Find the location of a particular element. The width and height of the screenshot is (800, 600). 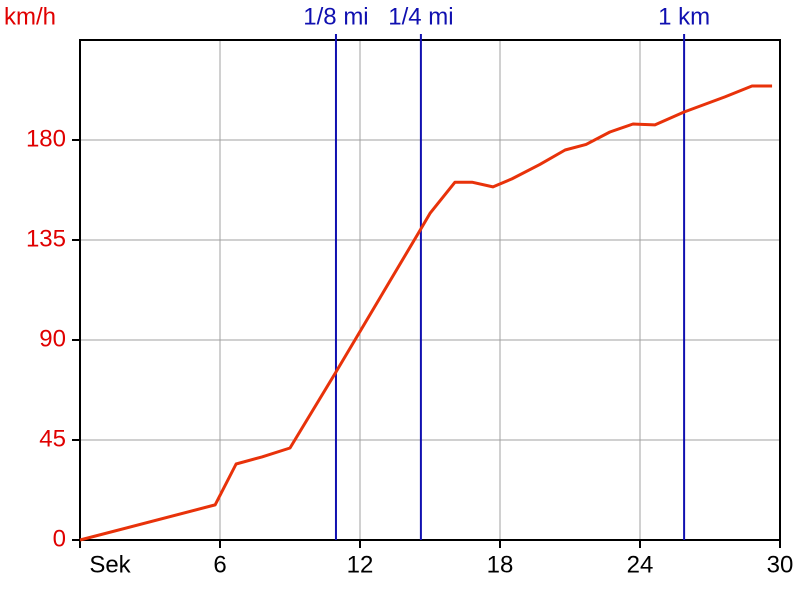

marker-label: 1/4 mi is located at coordinates (420, 16).